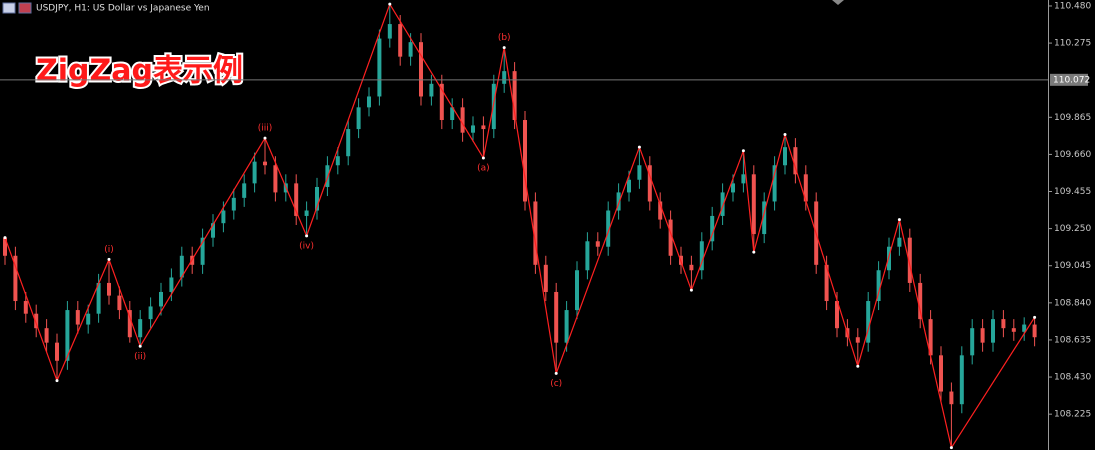 The height and width of the screenshot is (450, 1095). What do you see at coordinates (1072, 6) in the screenshot?
I see `y-tick-label: 110.480` at bounding box center [1072, 6].